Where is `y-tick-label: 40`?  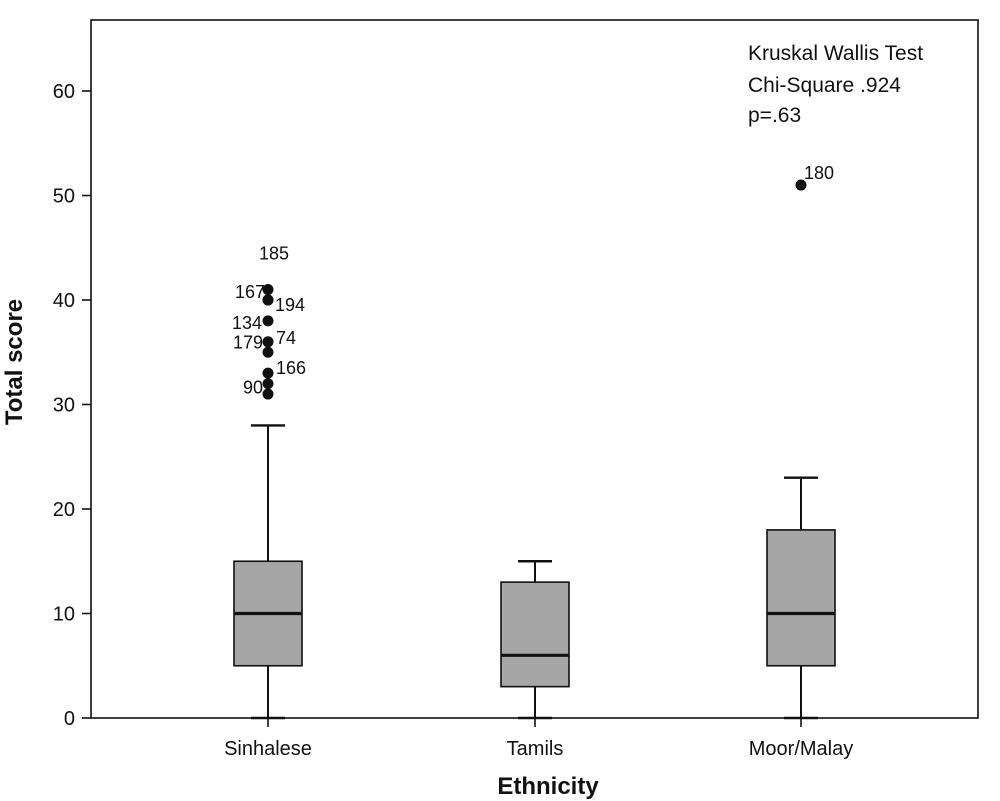 y-tick-label: 40 is located at coordinates (64, 301).